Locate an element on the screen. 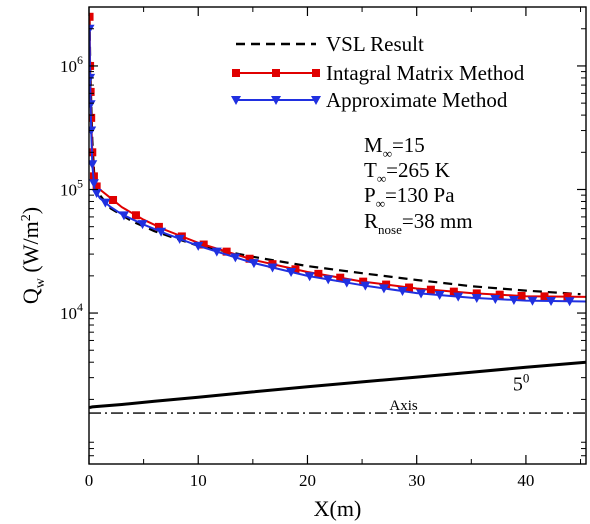 This screenshot has height=524, width=590. y-axis-label: Qw (W/m2) is located at coordinates (33, 255).